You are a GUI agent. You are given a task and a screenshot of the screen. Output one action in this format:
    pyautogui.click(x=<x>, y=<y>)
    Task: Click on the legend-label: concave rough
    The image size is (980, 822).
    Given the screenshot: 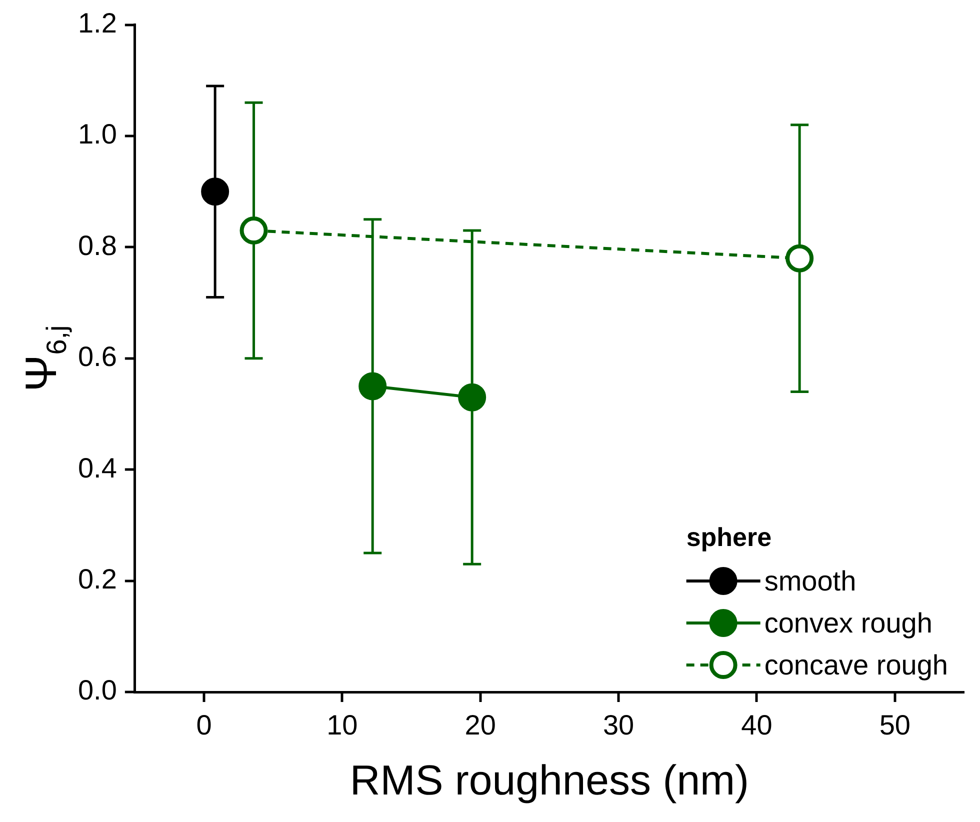 What is the action you would take?
    pyautogui.click(x=856, y=665)
    